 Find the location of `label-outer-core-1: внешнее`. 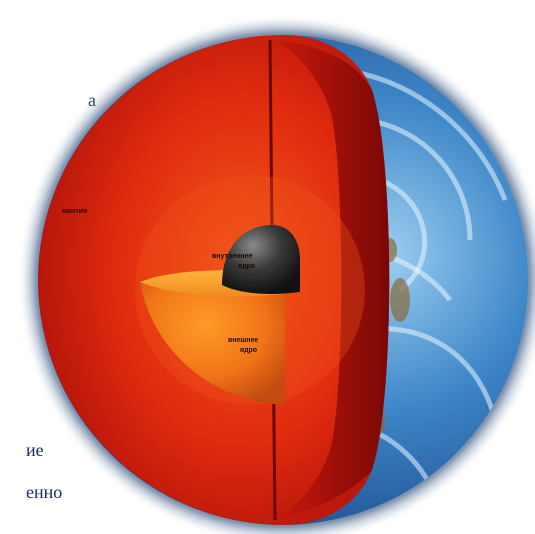

label-outer-core-1: внешнее is located at coordinates (243, 340).